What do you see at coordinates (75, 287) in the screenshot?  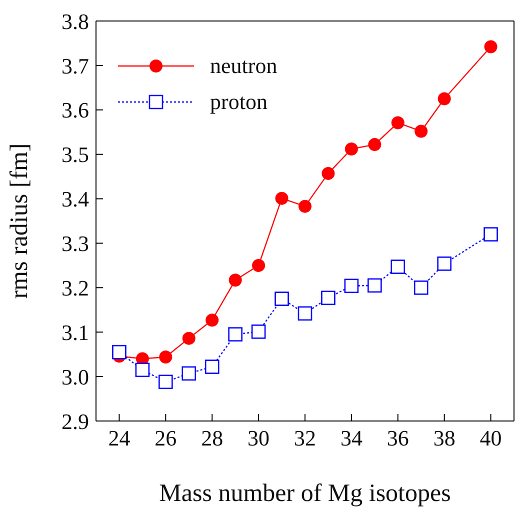 I see `y-tick-label: 3.2` at bounding box center [75, 287].